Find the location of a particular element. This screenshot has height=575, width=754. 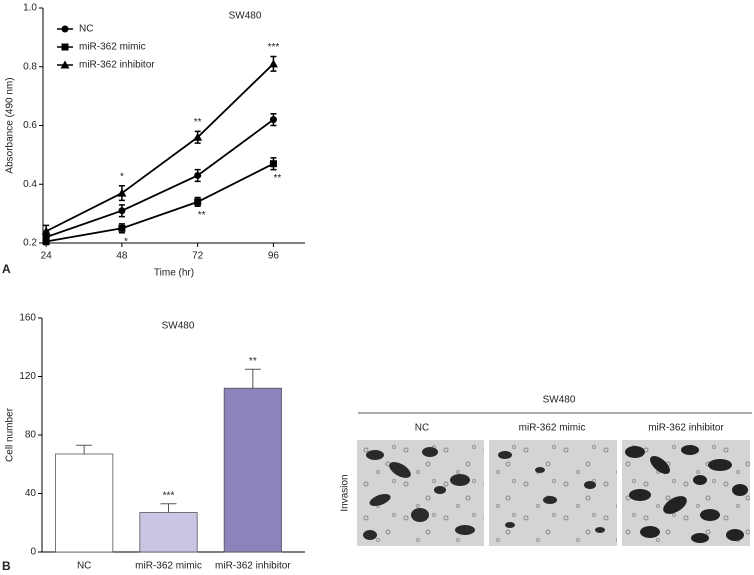

y-tick-label: 0.4 is located at coordinates (30, 184).